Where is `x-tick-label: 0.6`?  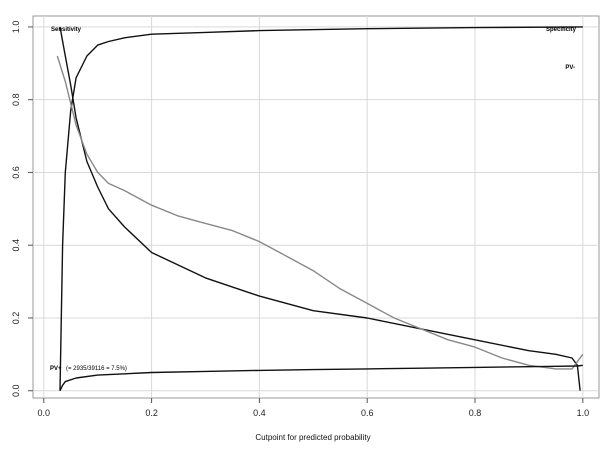 x-tick-label: 0.6 is located at coordinates (367, 413).